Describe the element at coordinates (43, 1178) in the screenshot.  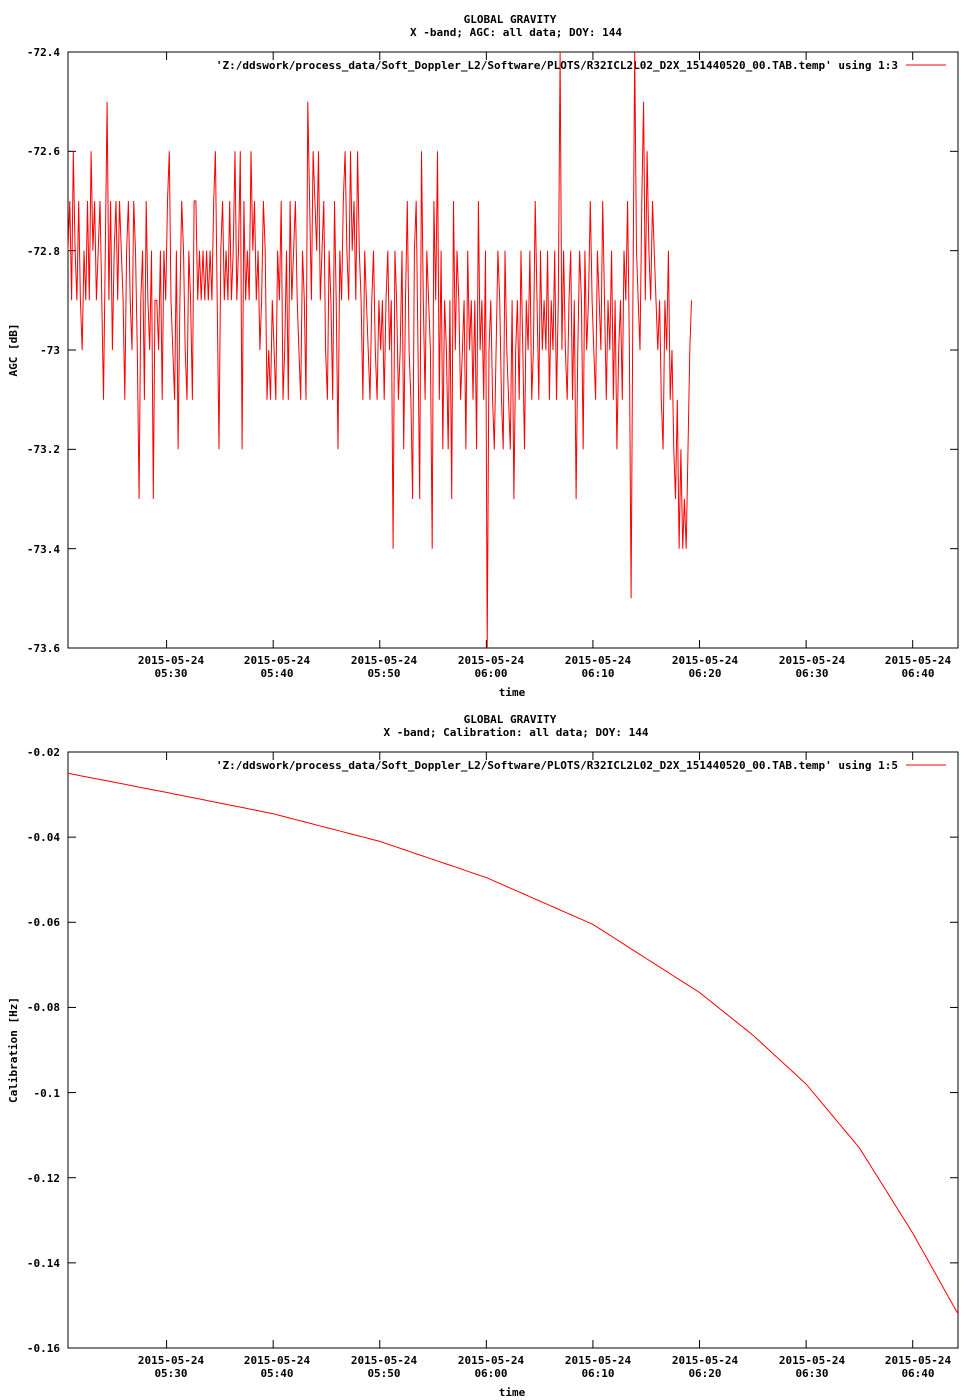
I see `y-tick-label: -0.12` at that location.